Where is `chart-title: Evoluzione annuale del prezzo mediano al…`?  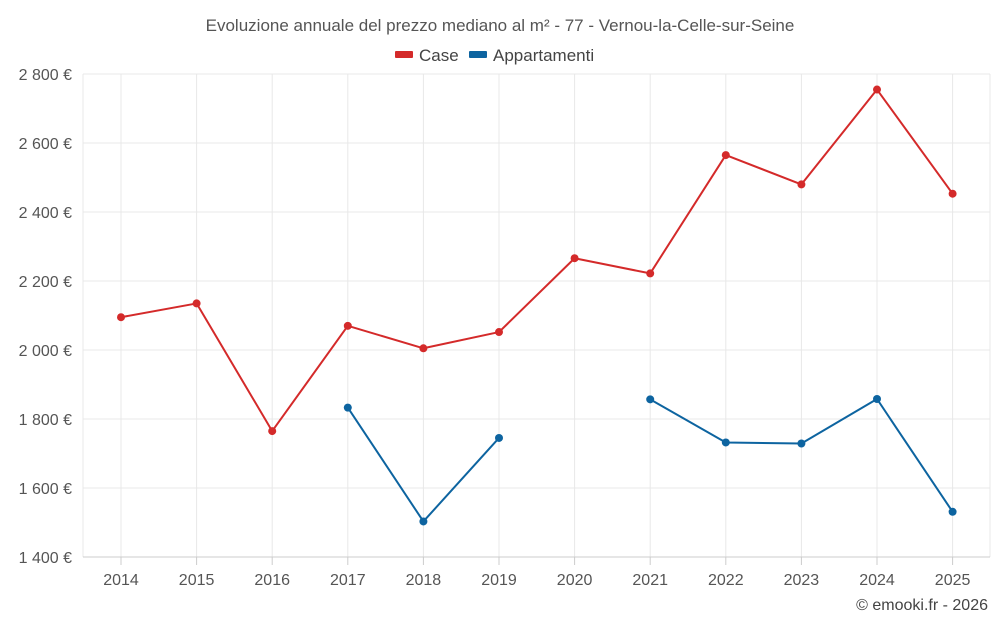
chart-title: Evoluzione annuale del prezzo mediano al… is located at coordinates (500, 25).